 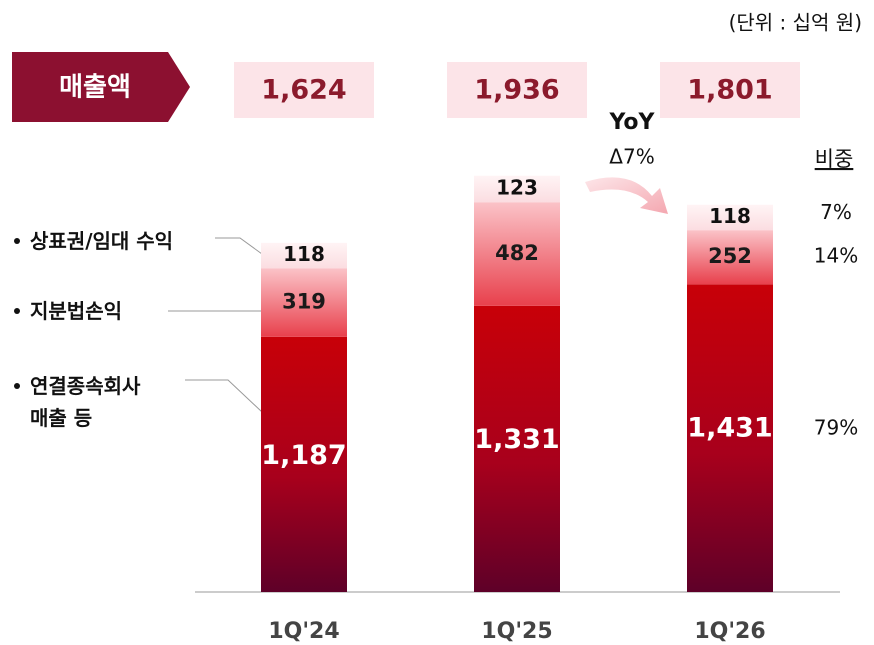 What do you see at coordinates (102, 241) in the screenshot?
I see `legend-label: 상표권/임대 수익` at bounding box center [102, 241].